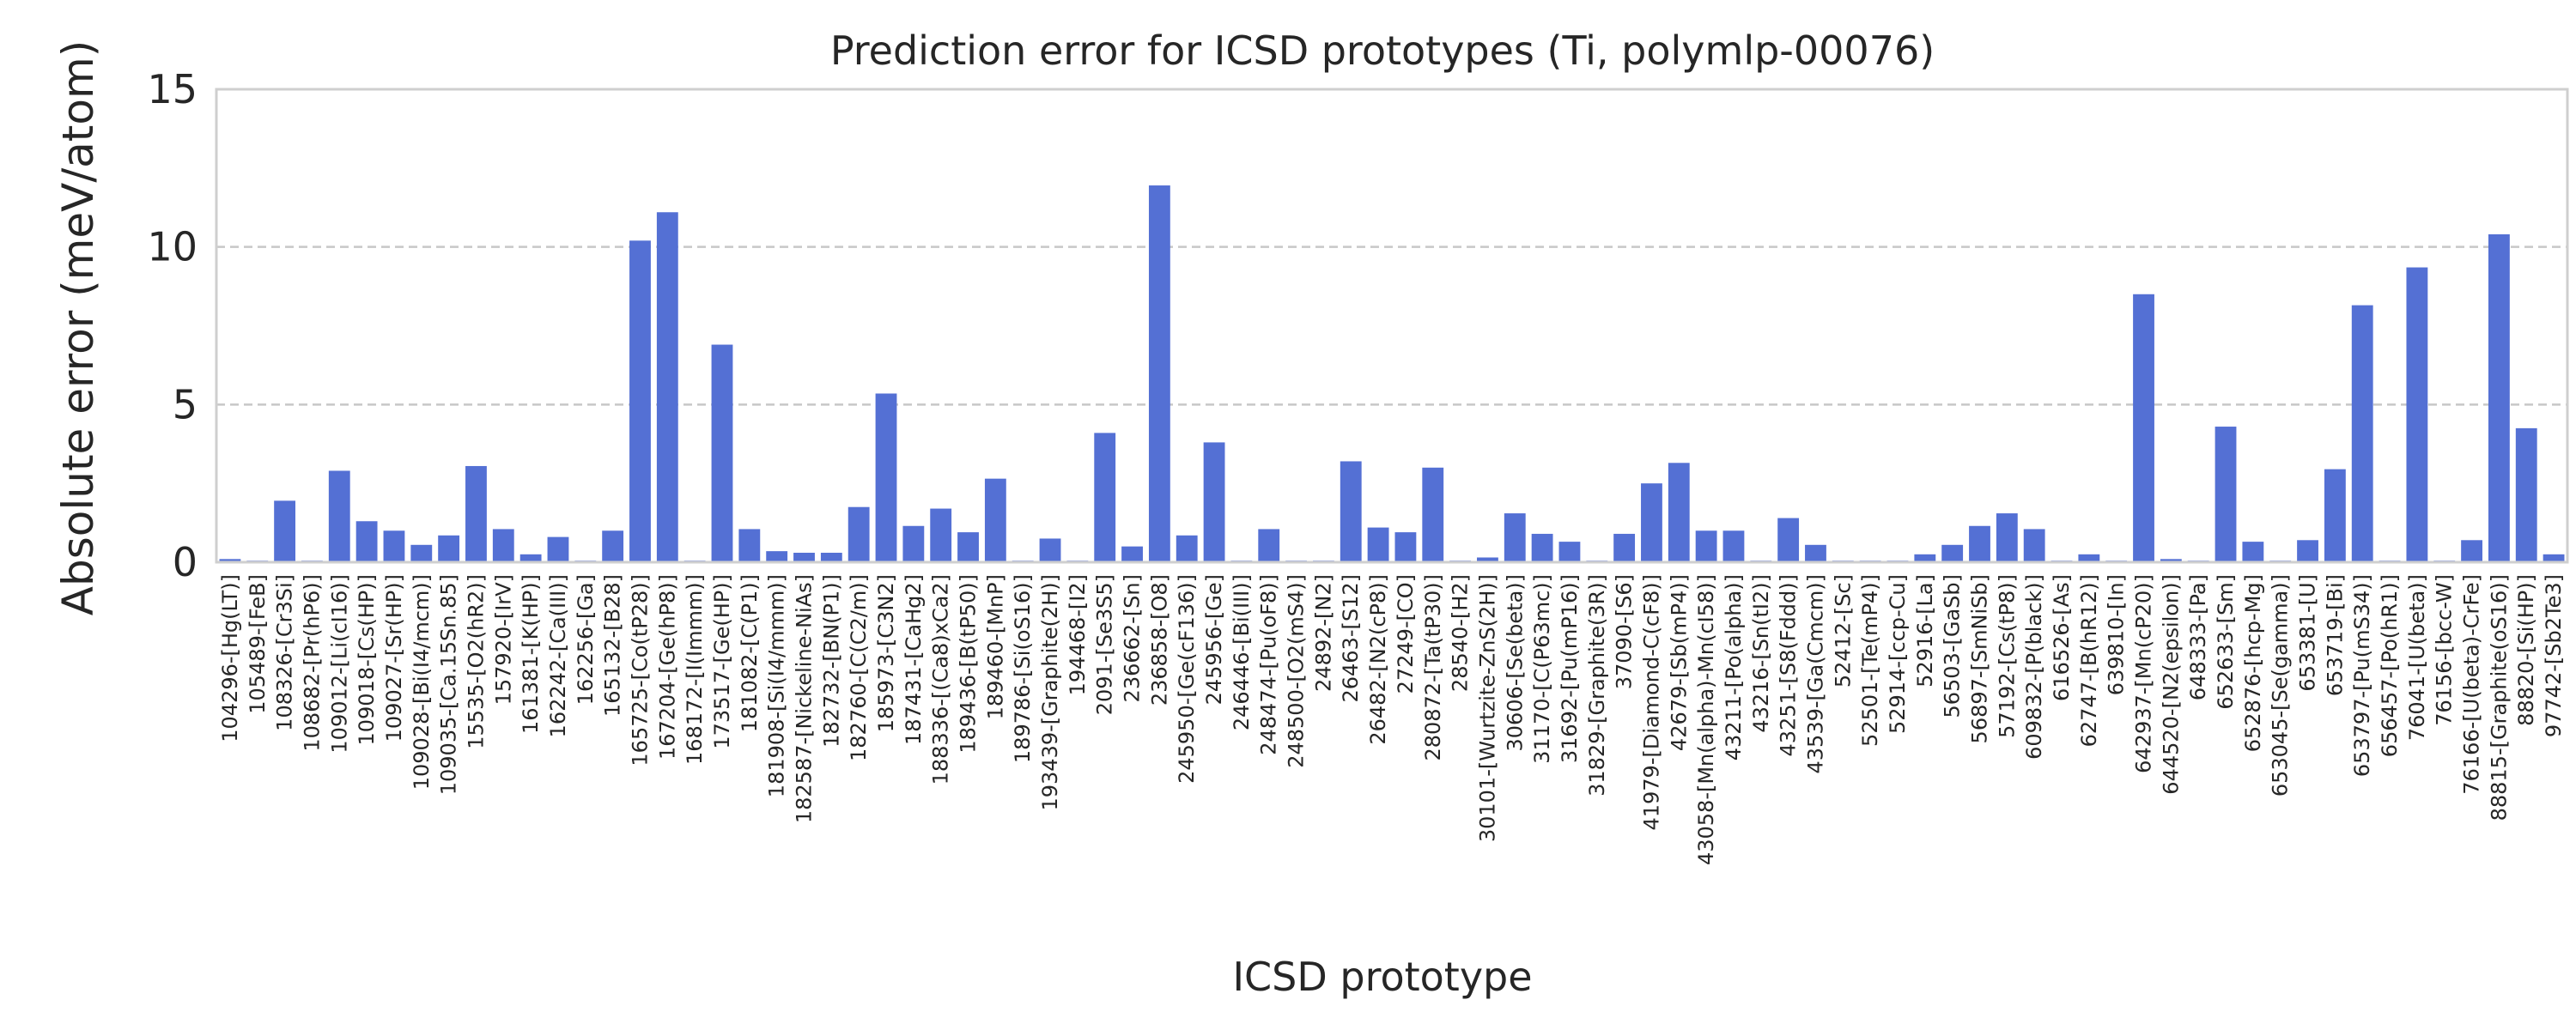  Describe the element at coordinates (914, 659) in the screenshot. I see `x-tick-label: 187431-[CaHg2]` at that location.